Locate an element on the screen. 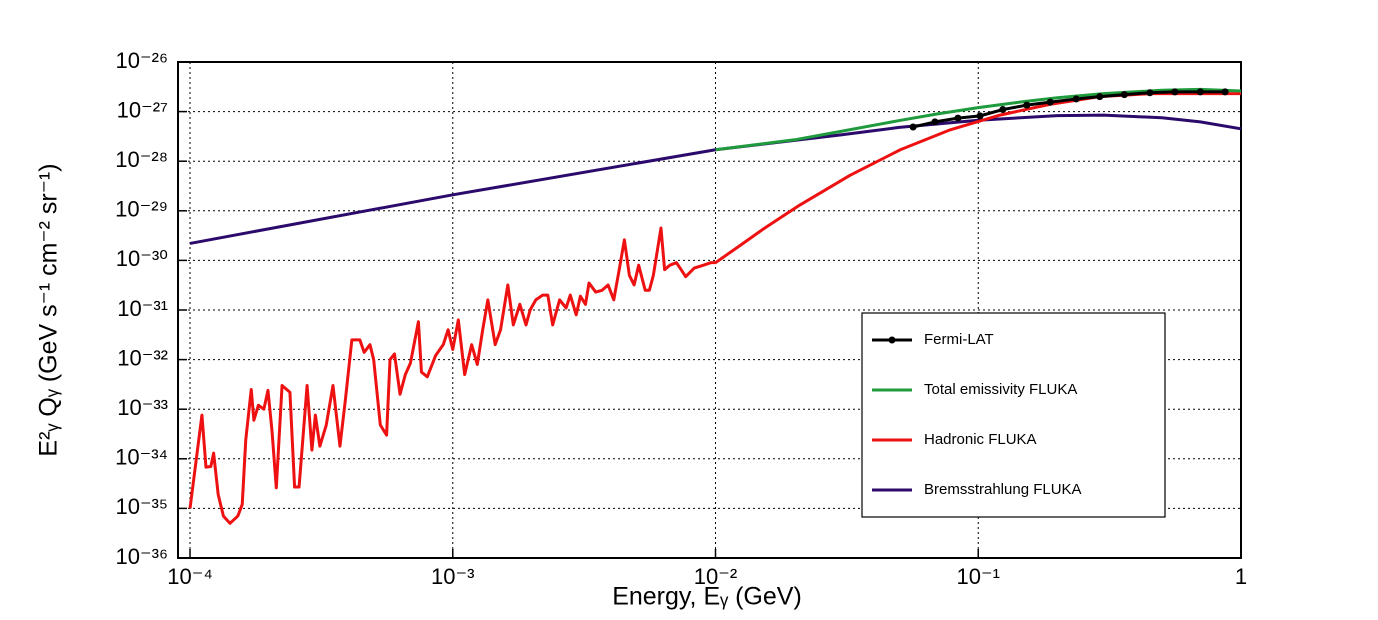 The image size is (1378, 620). x-tick-label: 10⁻⁴ is located at coordinates (190, 576).